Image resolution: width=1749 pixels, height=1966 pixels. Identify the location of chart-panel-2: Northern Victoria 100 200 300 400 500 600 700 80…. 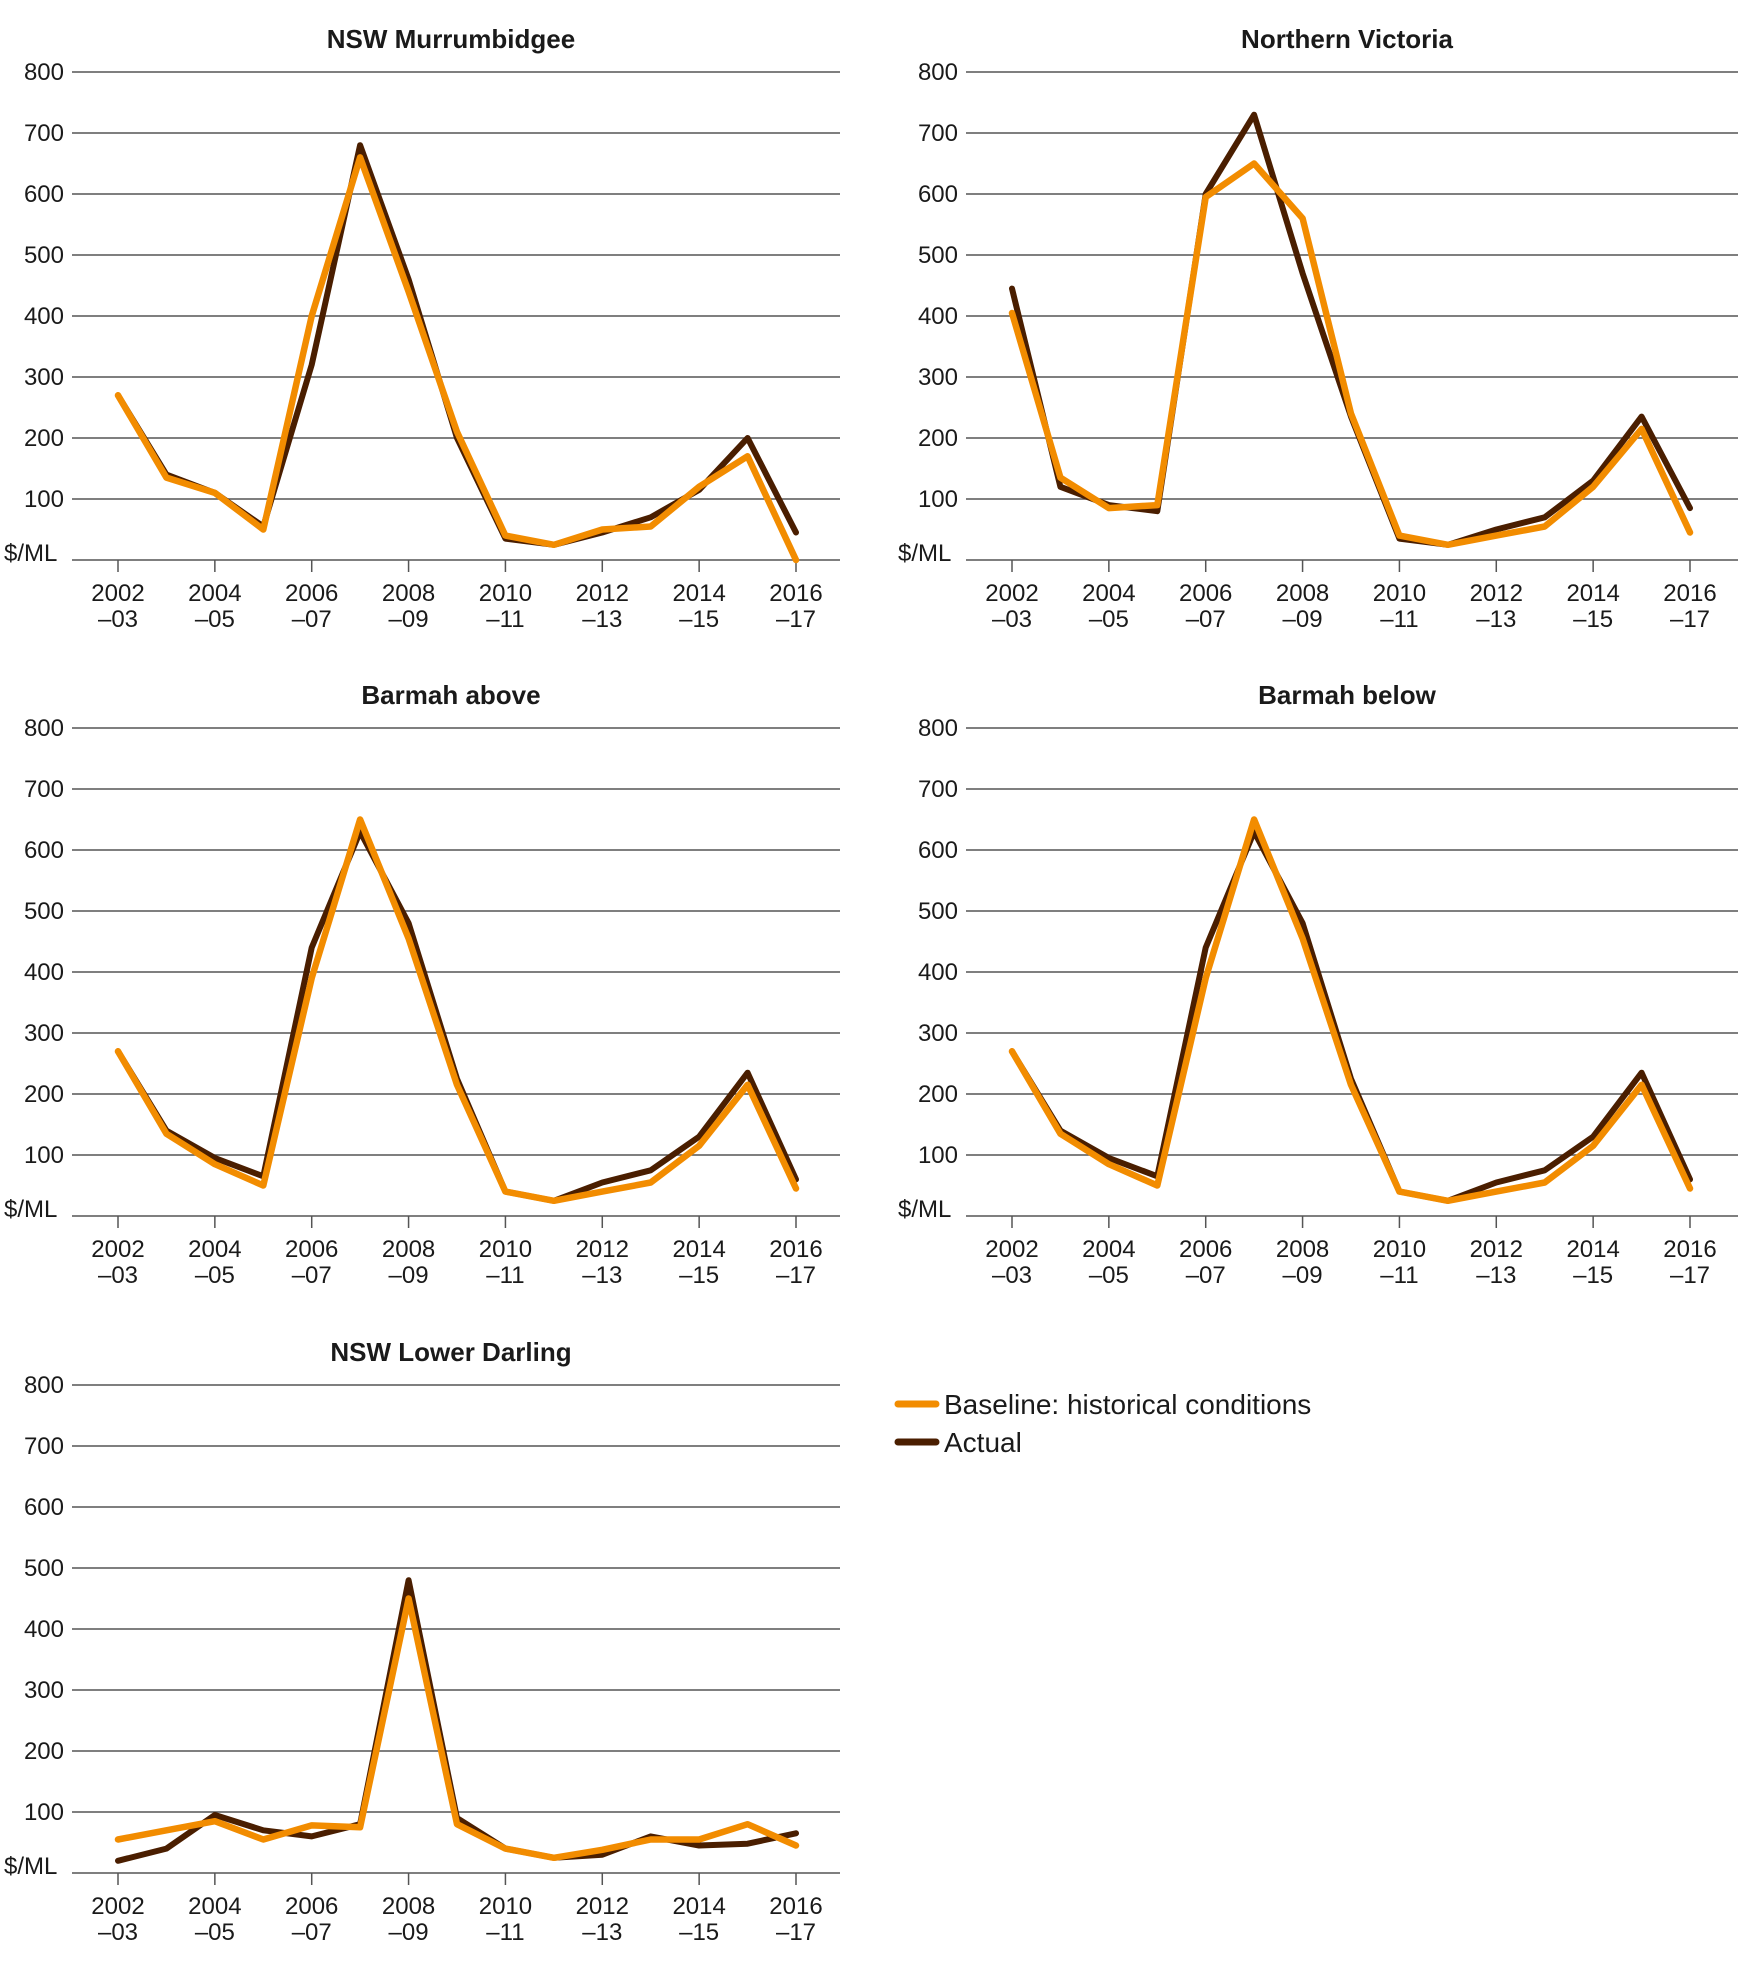
(1318, 328).